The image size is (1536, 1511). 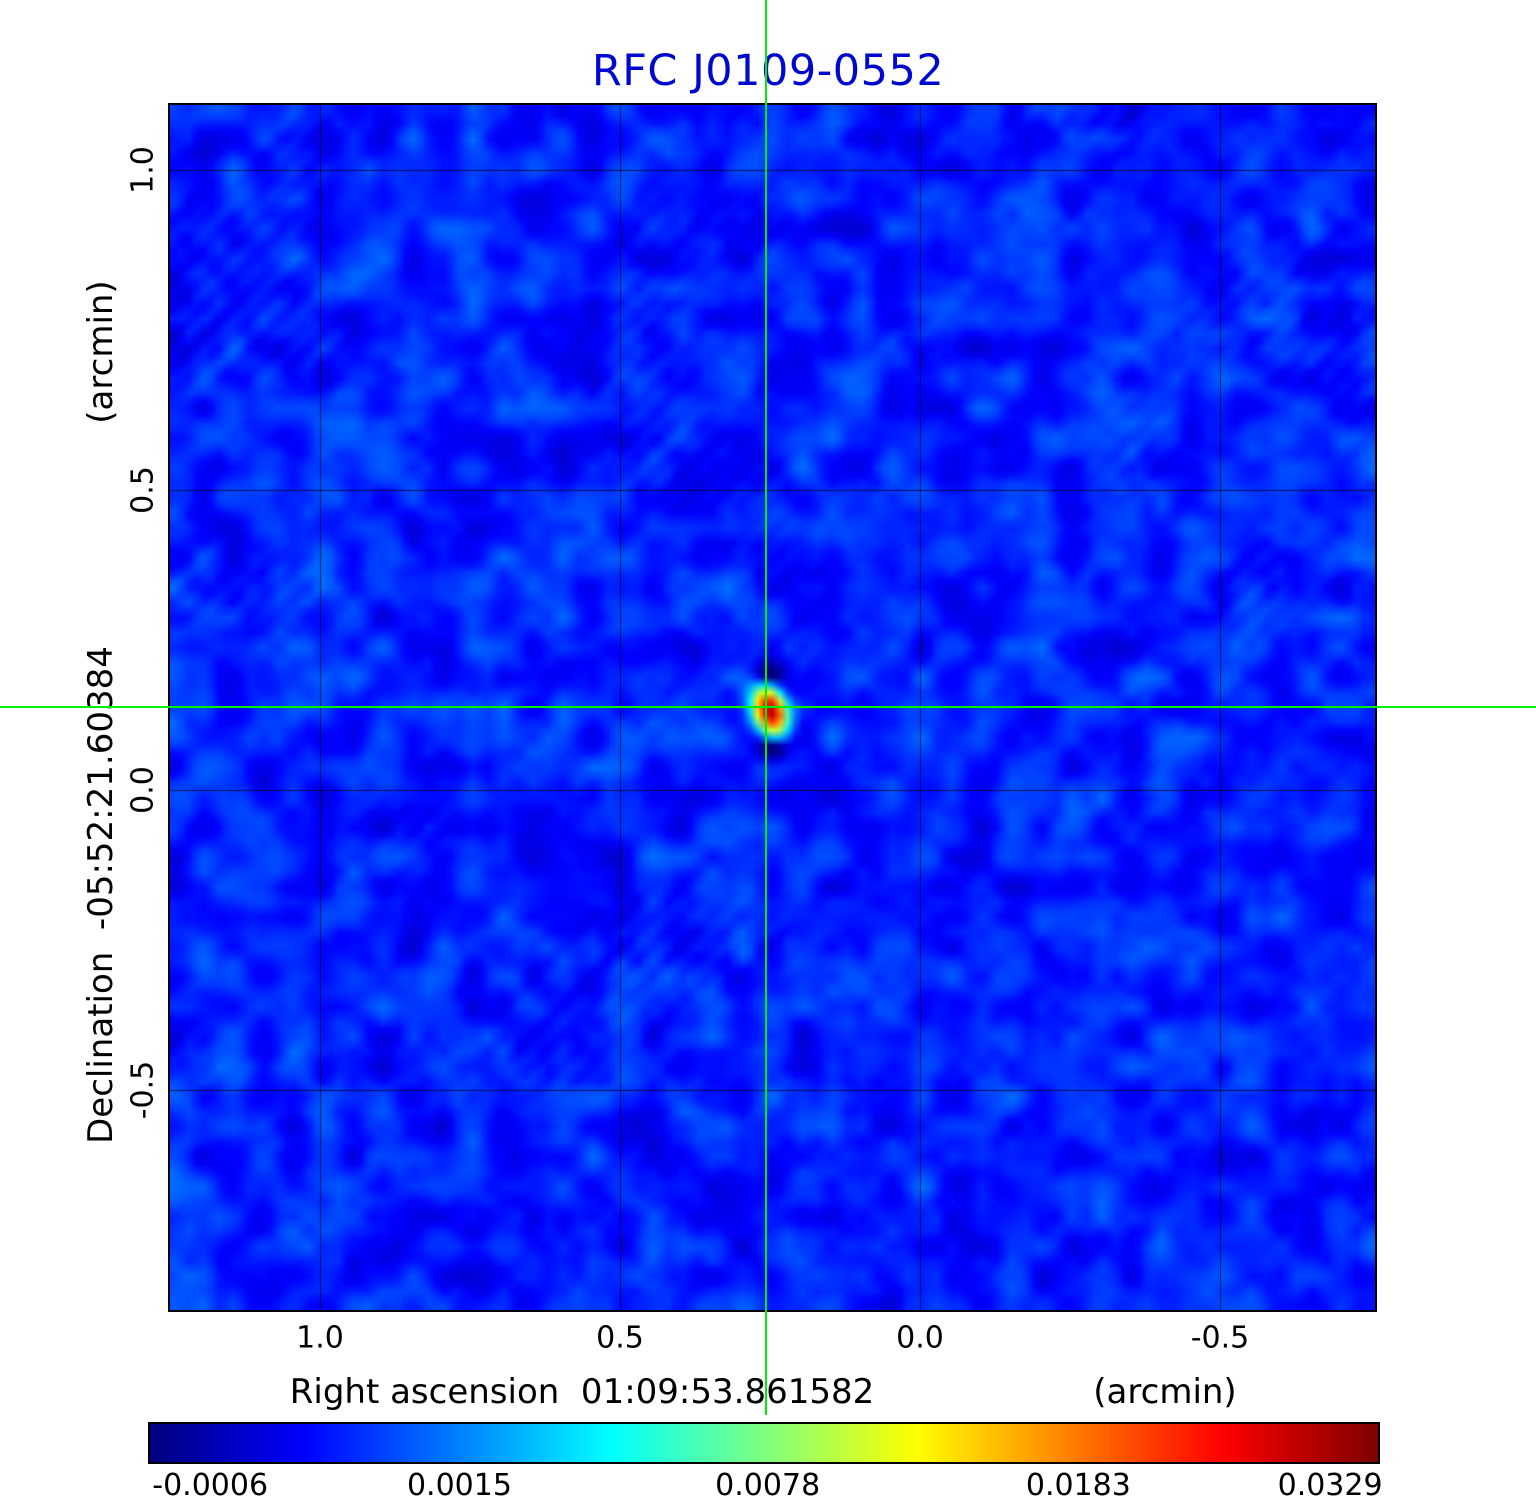 What do you see at coordinates (1330, 1485) in the screenshot?
I see `colorbar-tick-label: 0.0329` at bounding box center [1330, 1485].